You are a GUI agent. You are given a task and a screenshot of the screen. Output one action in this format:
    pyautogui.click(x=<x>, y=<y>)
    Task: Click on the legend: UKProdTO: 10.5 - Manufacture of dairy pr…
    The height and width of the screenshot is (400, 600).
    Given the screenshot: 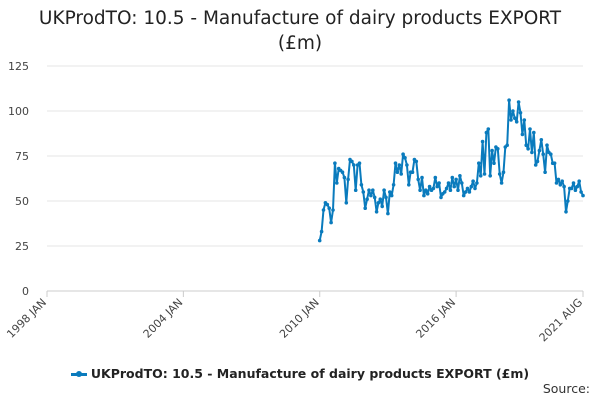 What is the action you would take?
    pyautogui.click(x=300, y=373)
    